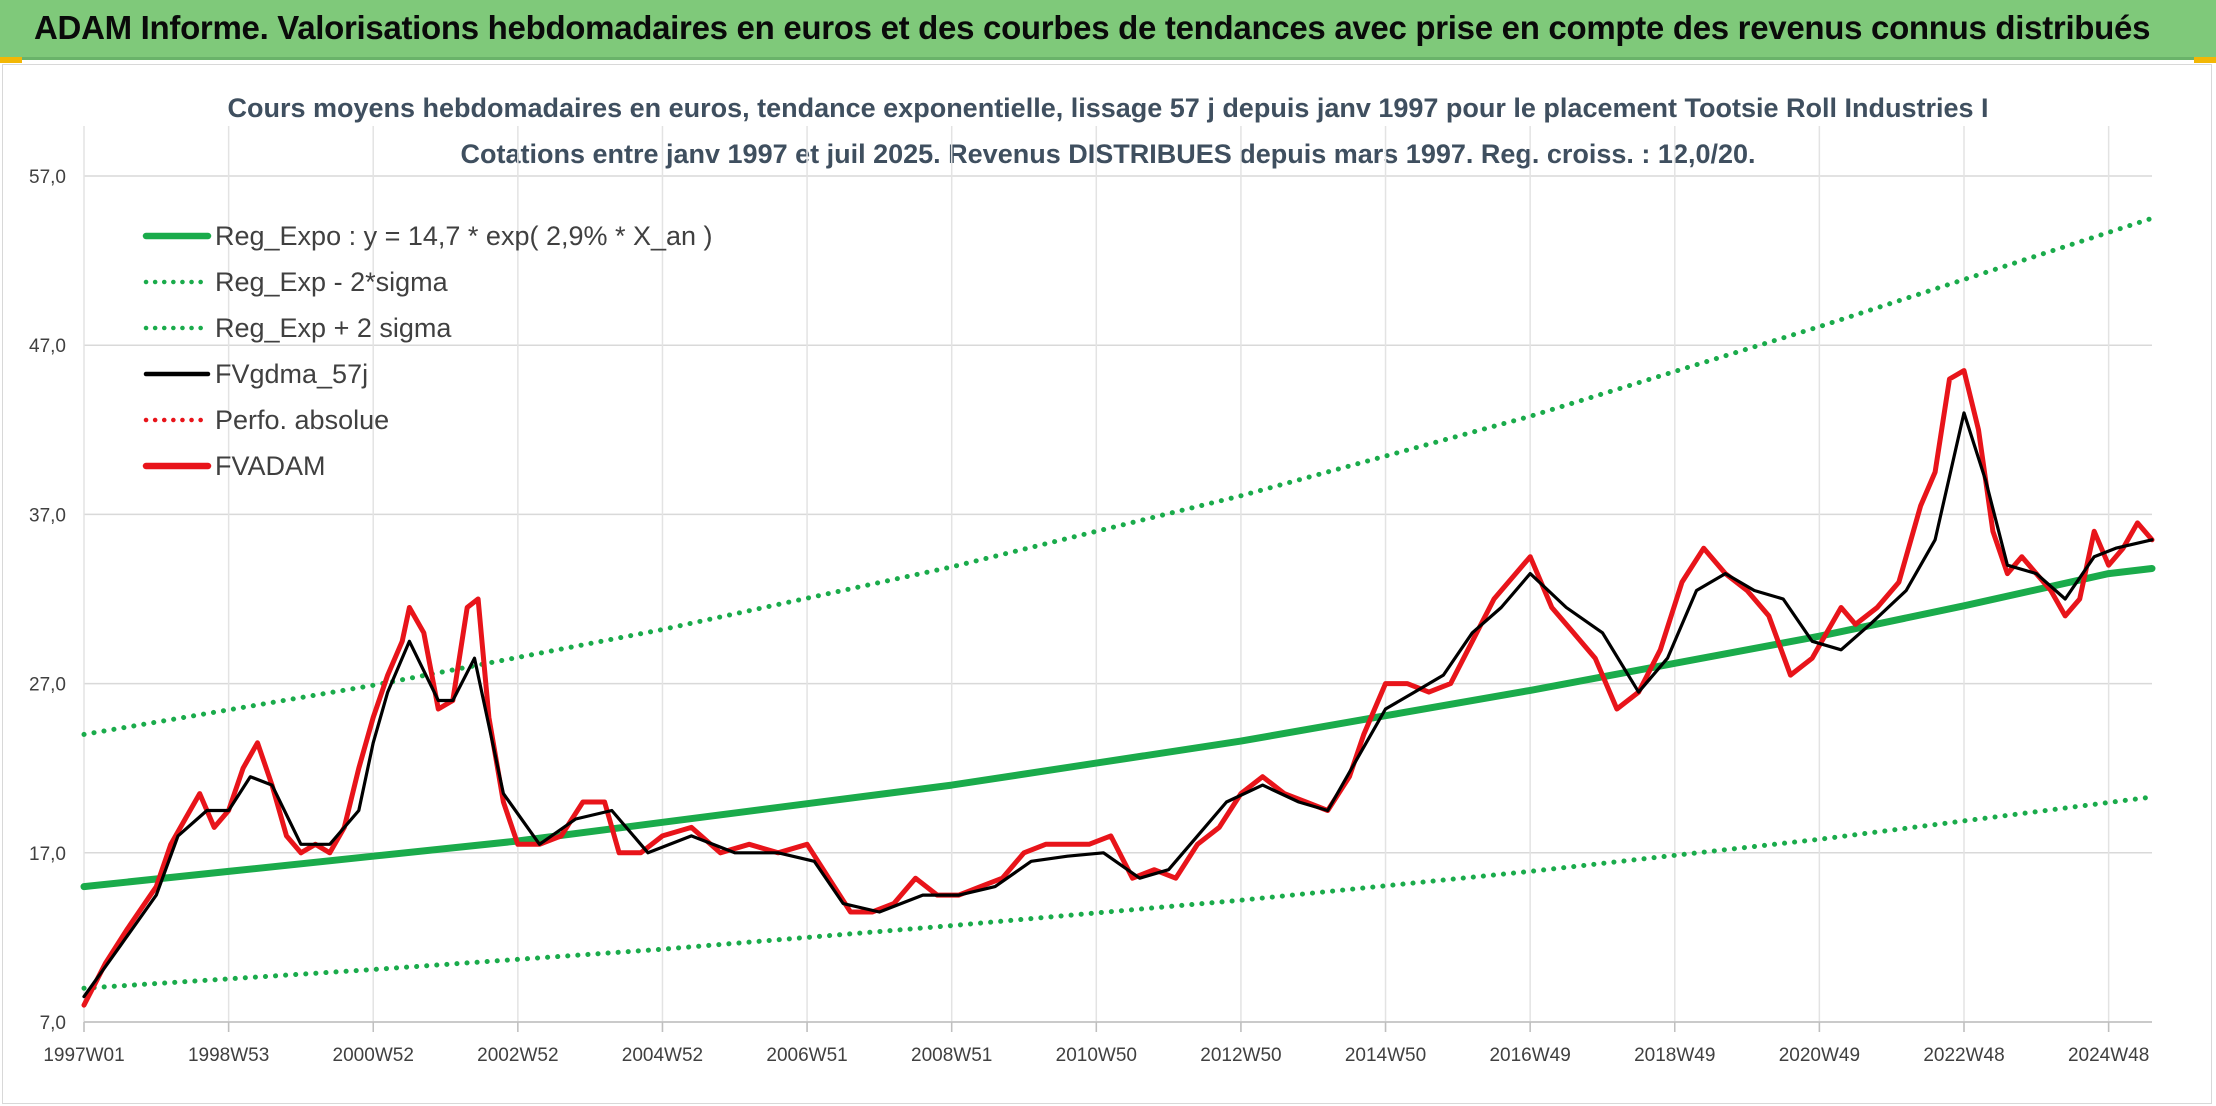 The height and width of the screenshot is (1106, 2216). What do you see at coordinates (1963, 1055) in the screenshot?
I see `x-tick-label: 2022W48` at bounding box center [1963, 1055].